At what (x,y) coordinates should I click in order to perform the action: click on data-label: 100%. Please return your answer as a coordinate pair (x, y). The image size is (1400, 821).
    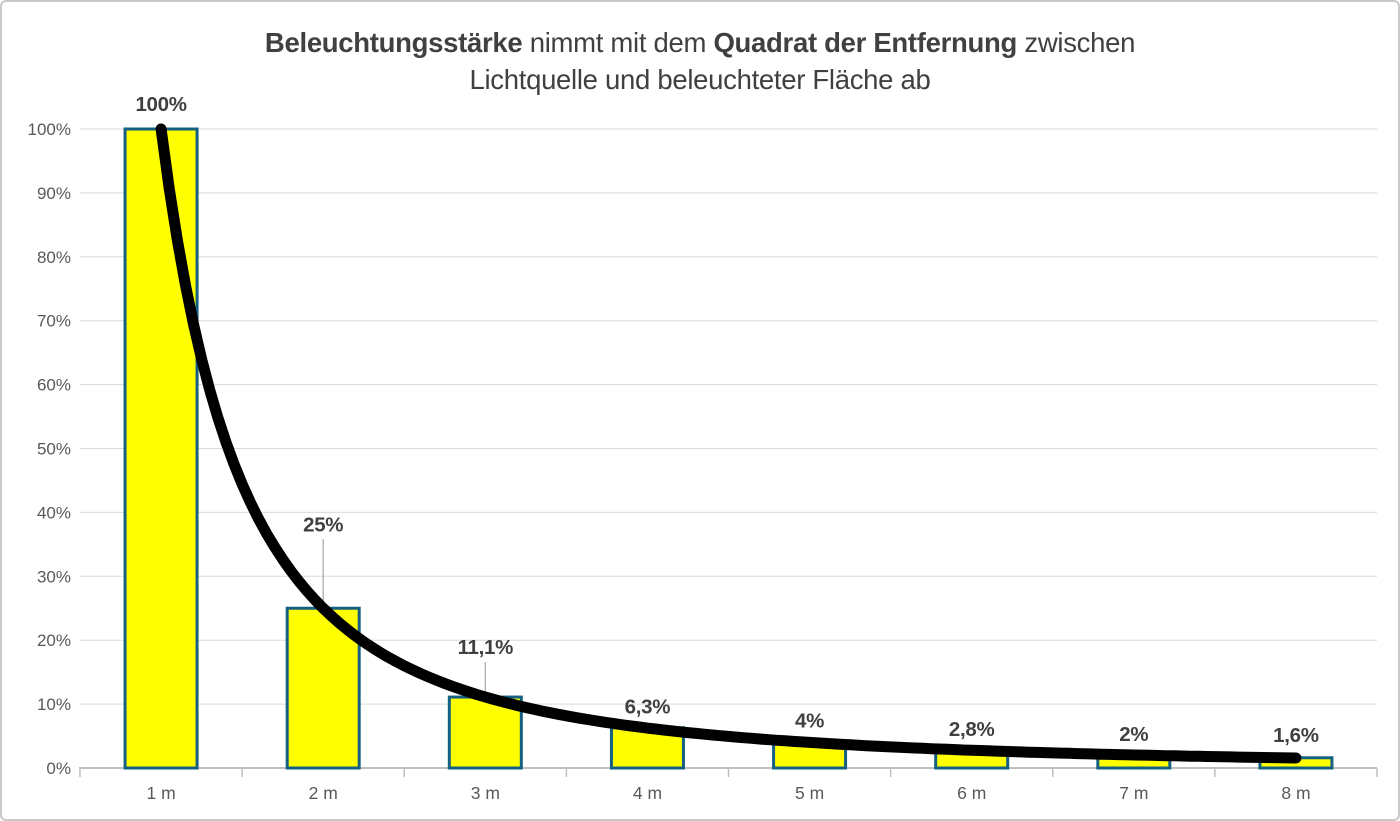
    Looking at the image, I should click on (160, 104).